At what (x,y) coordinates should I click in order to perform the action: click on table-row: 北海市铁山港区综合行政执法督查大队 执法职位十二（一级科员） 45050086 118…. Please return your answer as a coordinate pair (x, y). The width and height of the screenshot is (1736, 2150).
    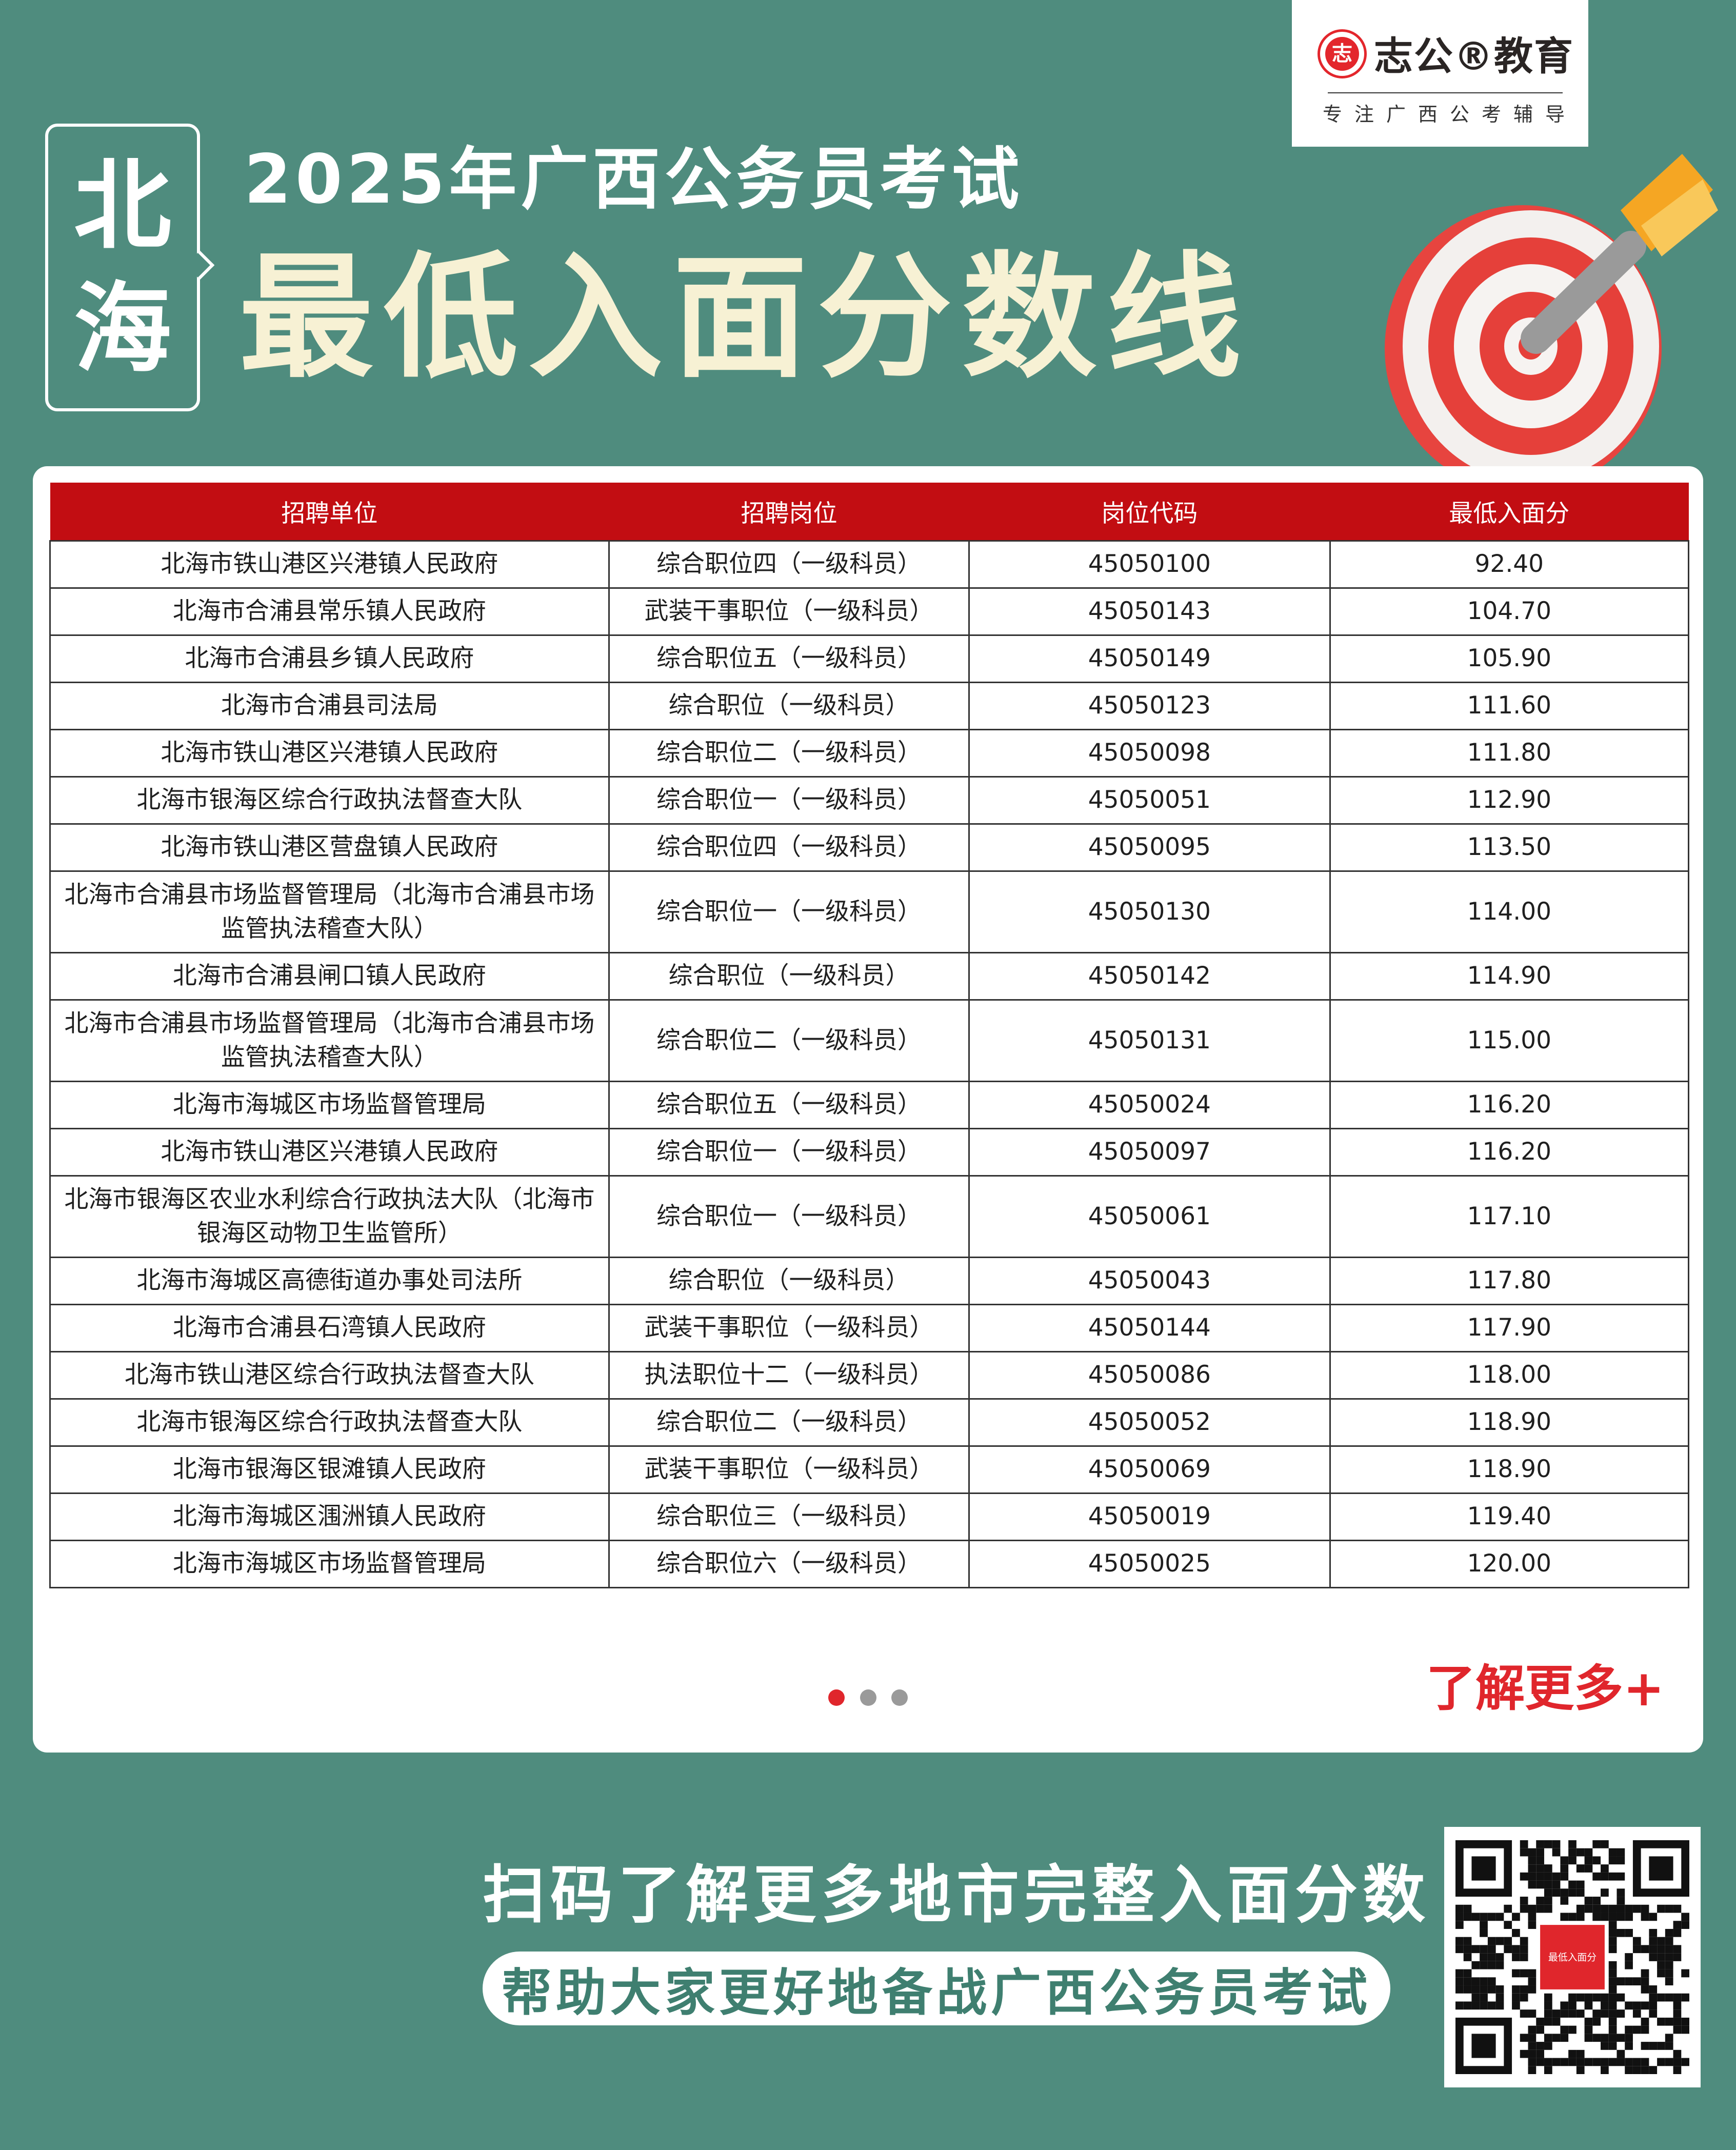
    Looking at the image, I should click on (869, 1375).